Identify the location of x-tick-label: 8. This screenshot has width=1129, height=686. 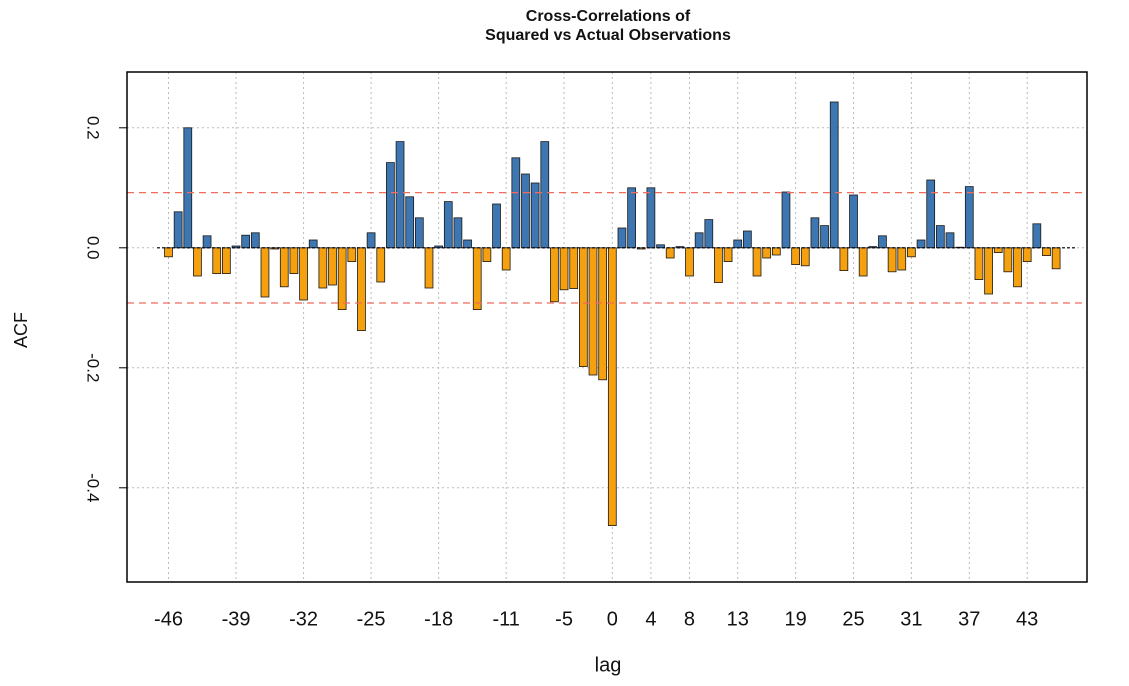
(689, 619).